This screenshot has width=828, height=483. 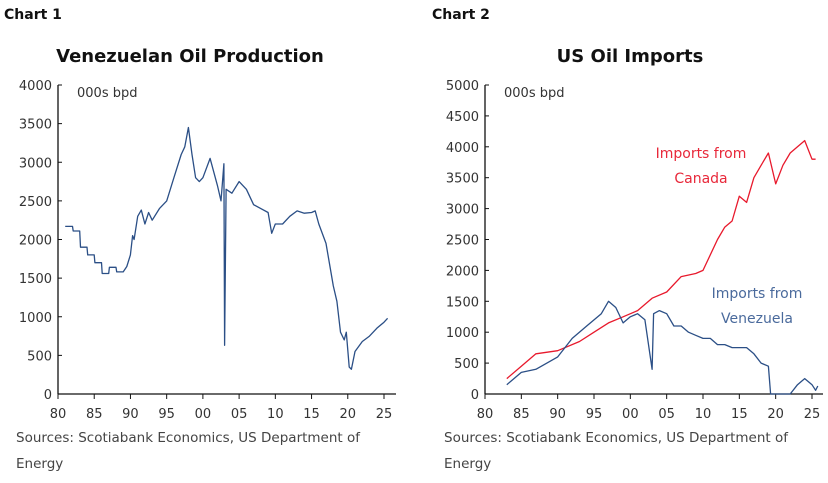 What do you see at coordinates (630, 56) in the screenshot?
I see `chart-2-title: US Oil Imports` at bounding box center [630, 56].